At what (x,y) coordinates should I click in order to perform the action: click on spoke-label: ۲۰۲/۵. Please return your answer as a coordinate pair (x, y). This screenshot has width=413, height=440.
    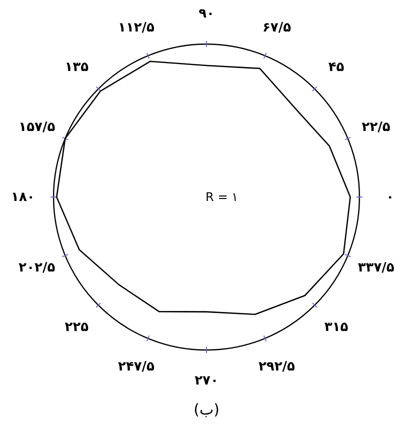
    Looking at the image, I should click on (37, 268).